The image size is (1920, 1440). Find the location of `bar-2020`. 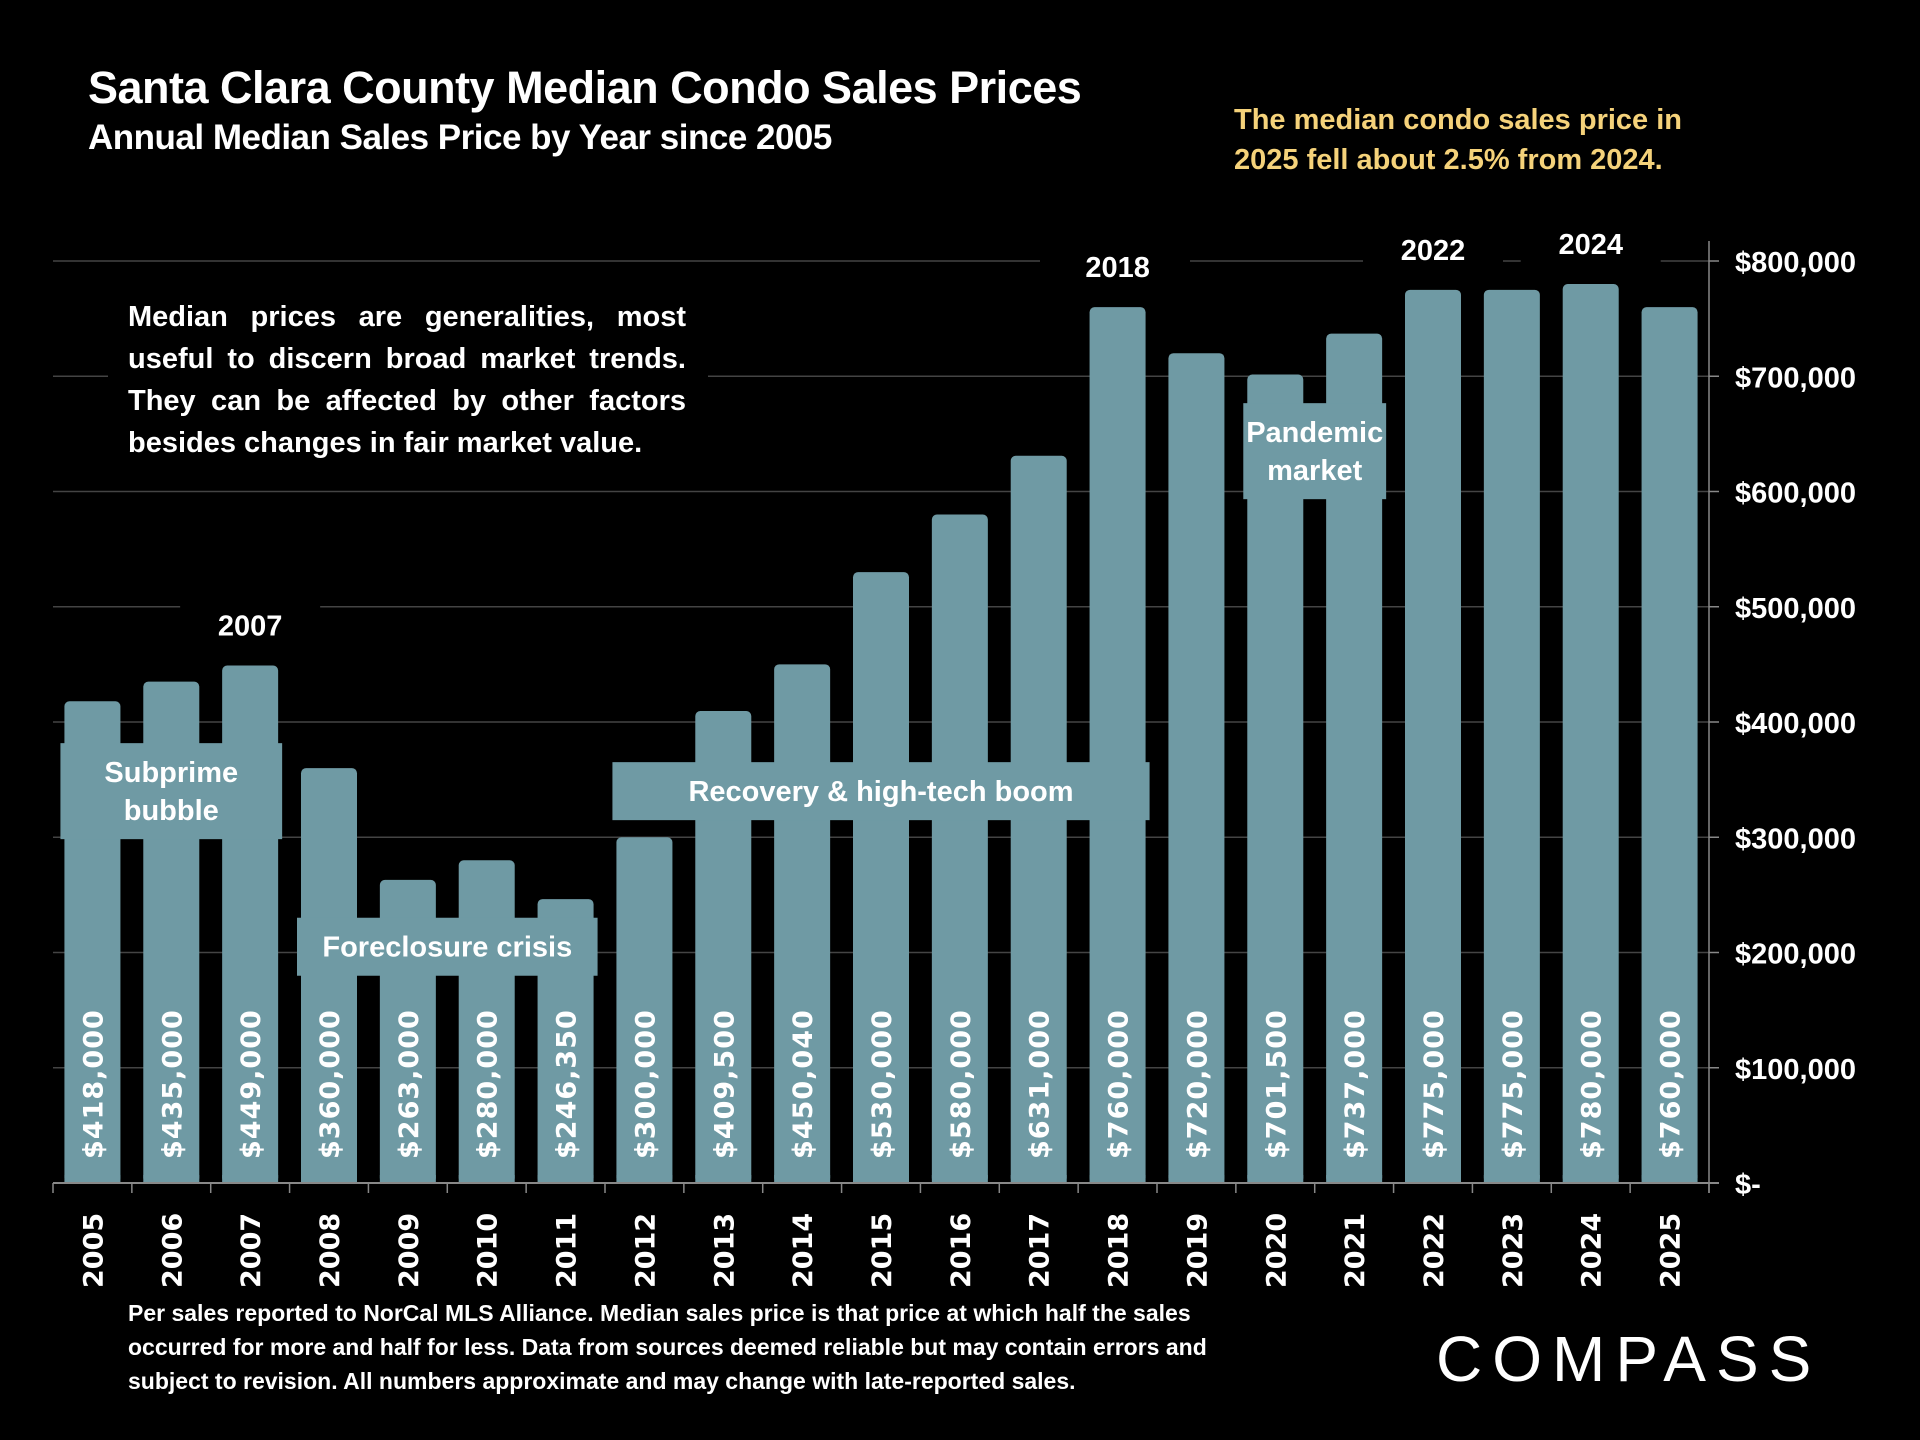

bar-2020 is located at coordinates (1275, 778).